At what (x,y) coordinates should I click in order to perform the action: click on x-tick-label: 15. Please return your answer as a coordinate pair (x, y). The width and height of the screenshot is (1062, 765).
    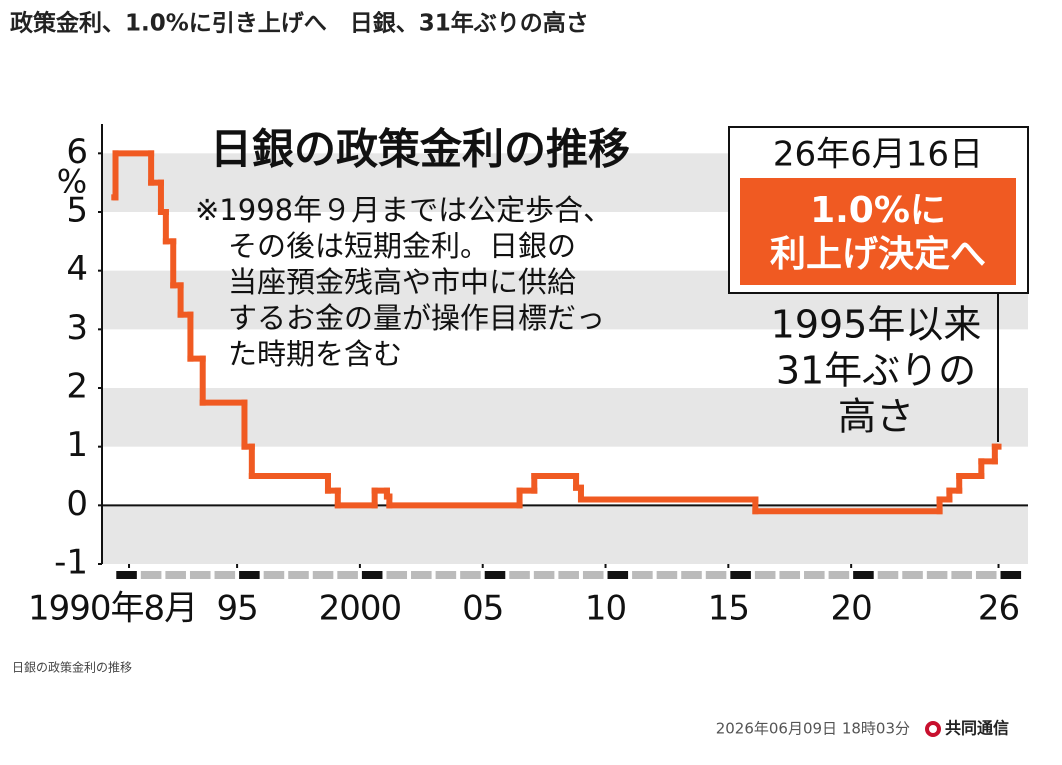
    Looking at the image, I should click on (728, 609).